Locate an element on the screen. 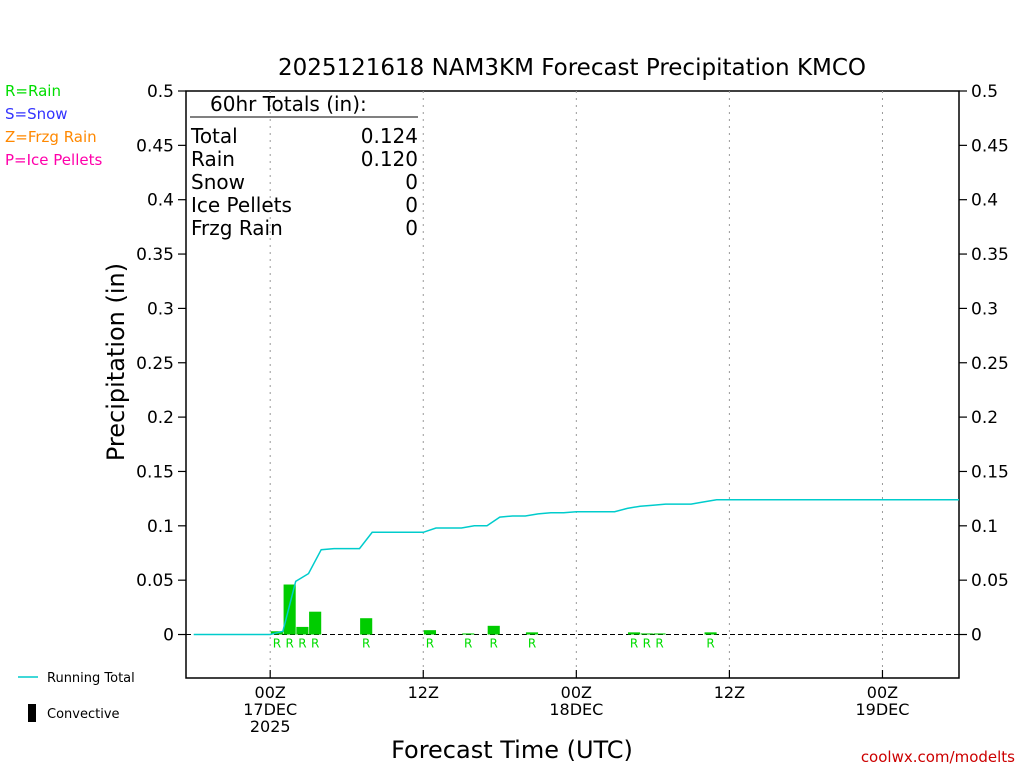 This screenshot has width=1024, height=768. convective-legend-swatch is located at coordinates (32, 713).